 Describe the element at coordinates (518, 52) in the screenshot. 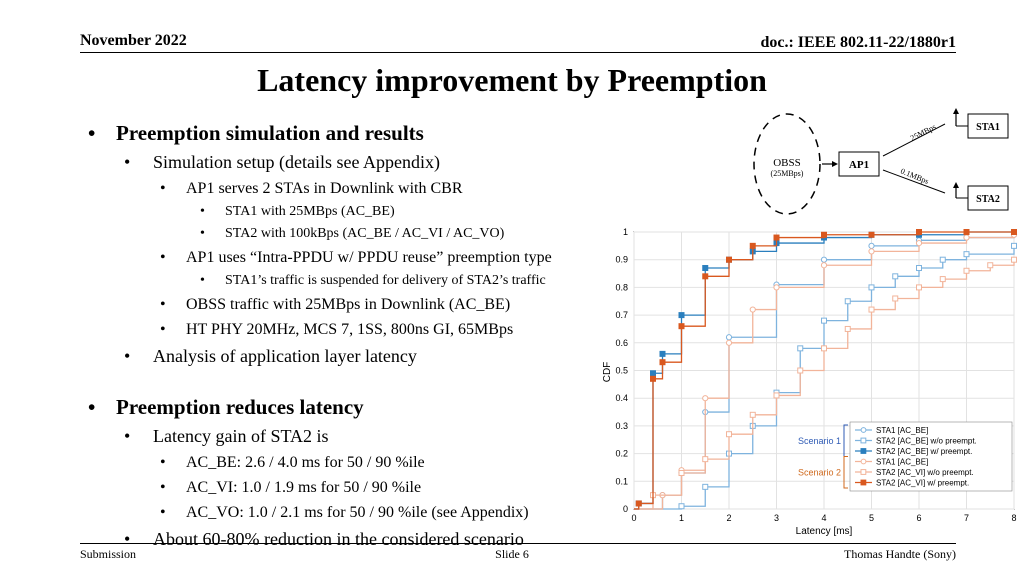

I see `header-divider` at that location.